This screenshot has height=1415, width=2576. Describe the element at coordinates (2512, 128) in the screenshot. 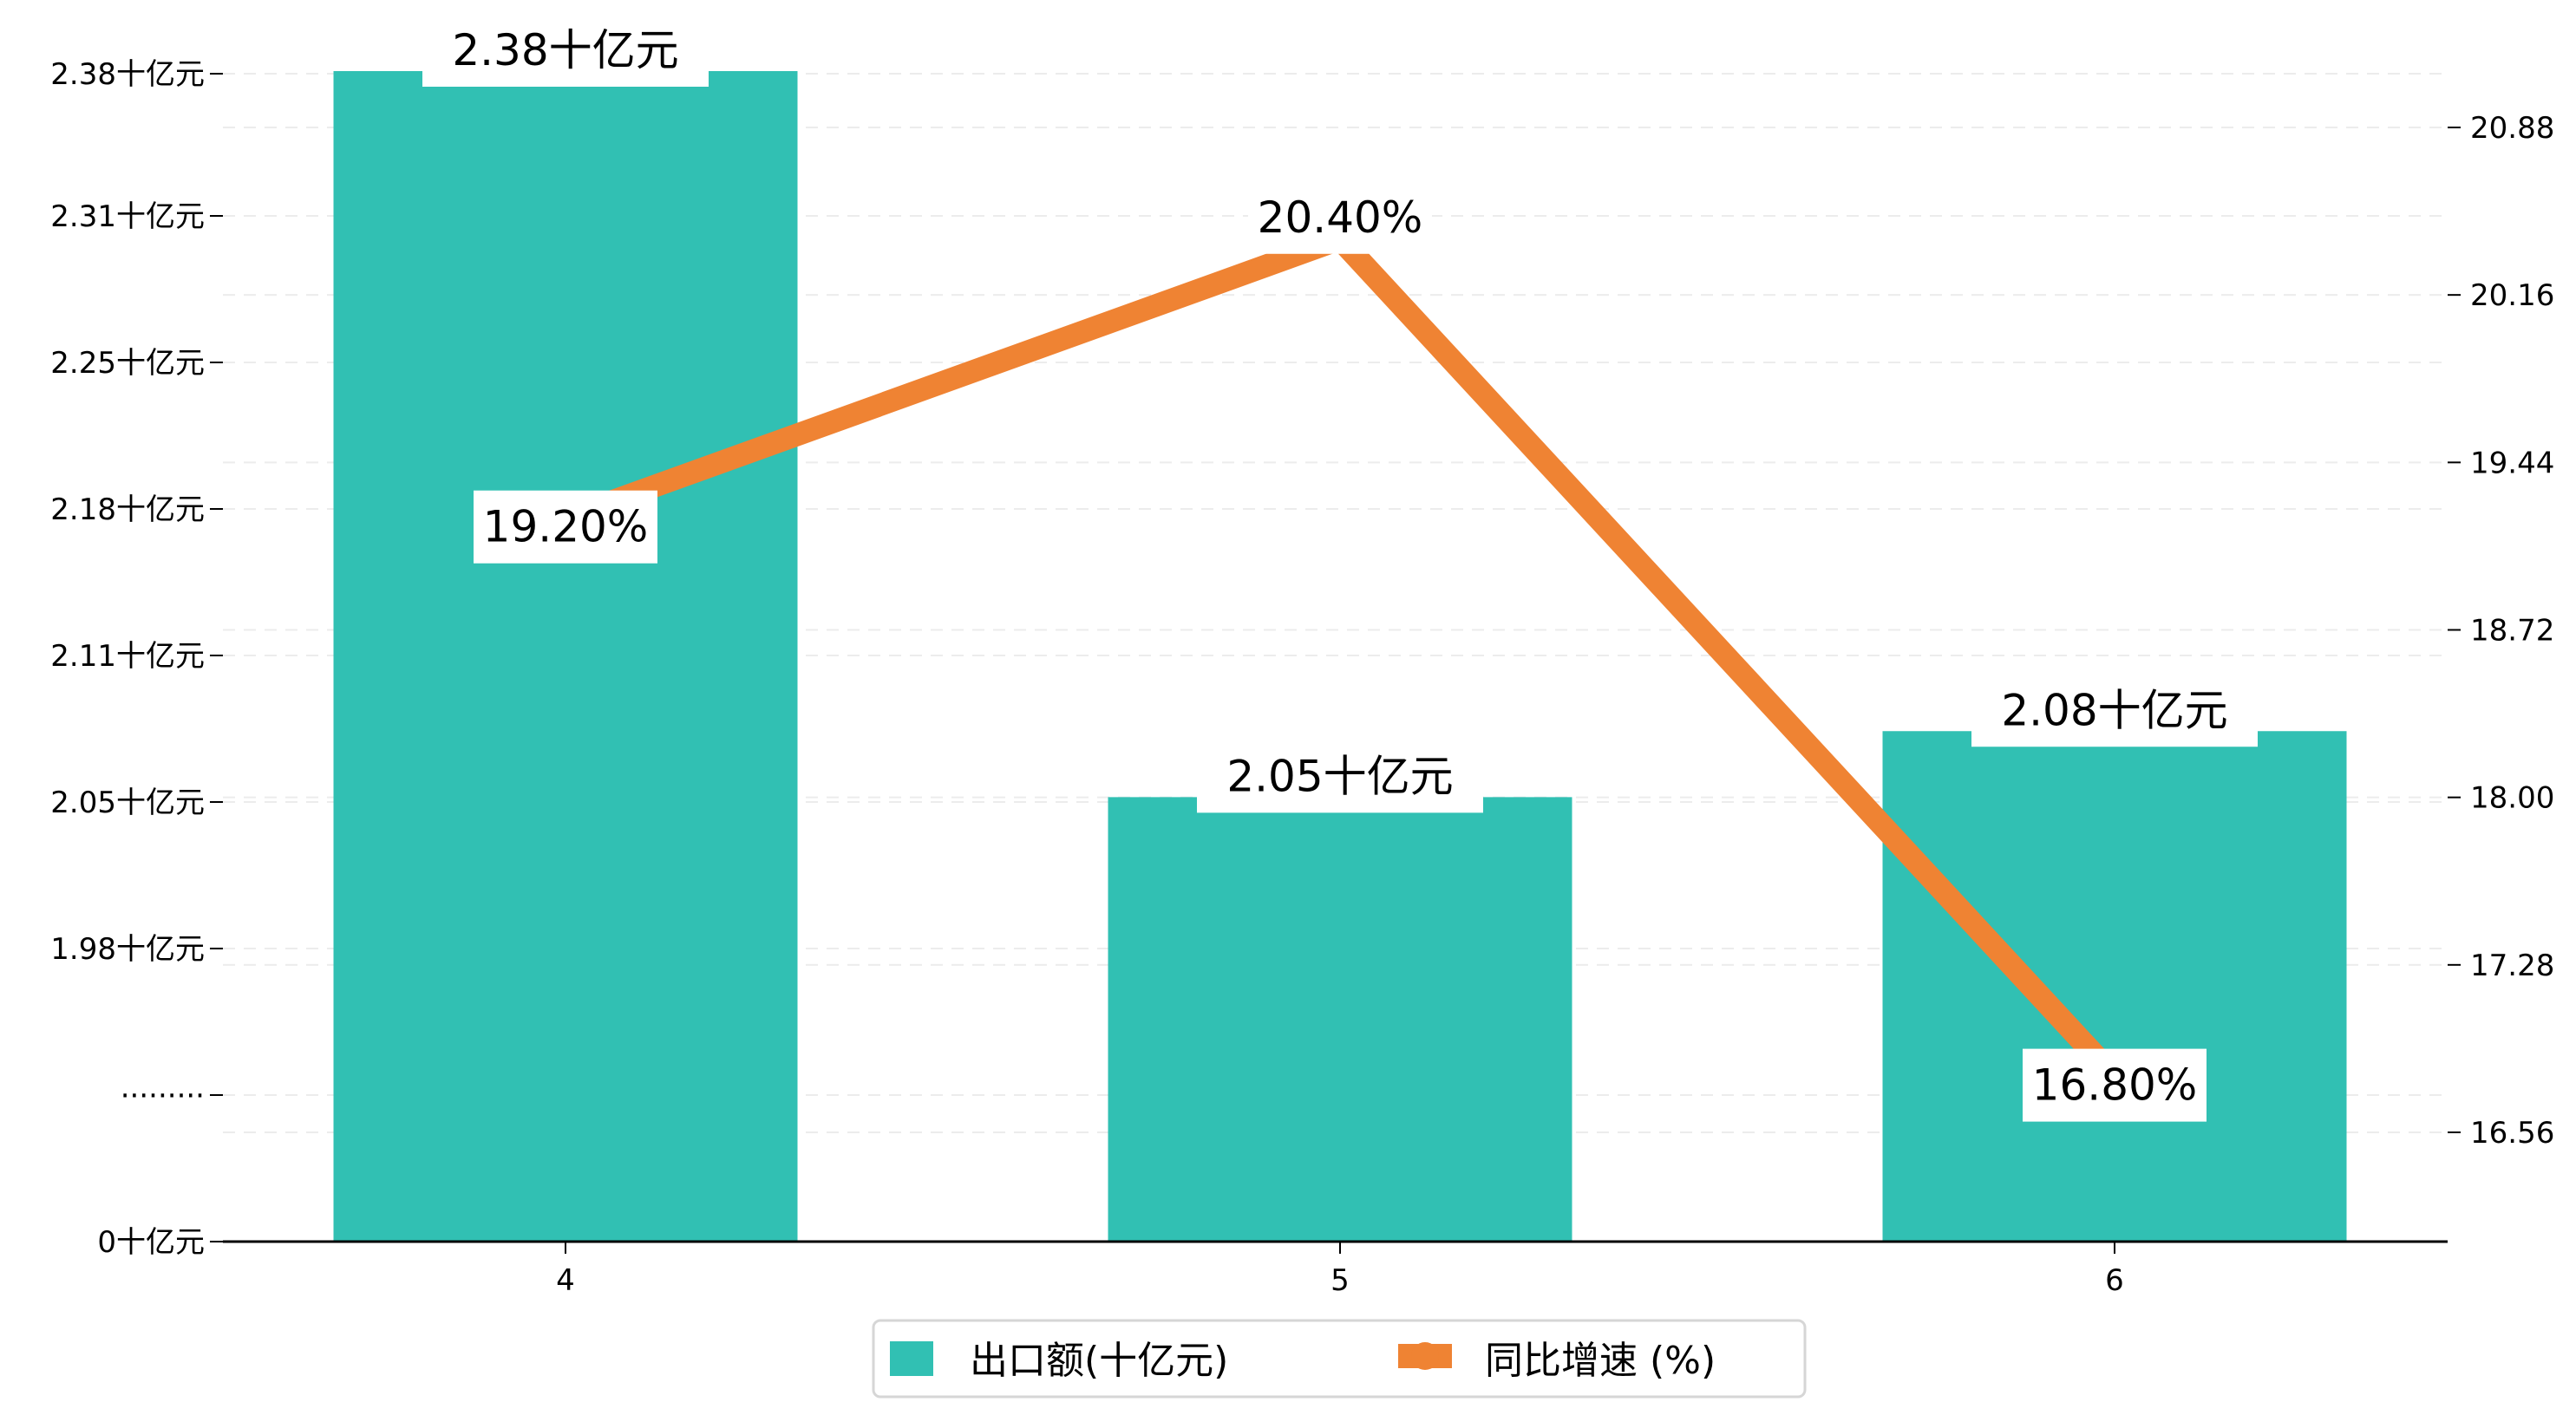

I see `right-tick-label: 20.88` at that location.